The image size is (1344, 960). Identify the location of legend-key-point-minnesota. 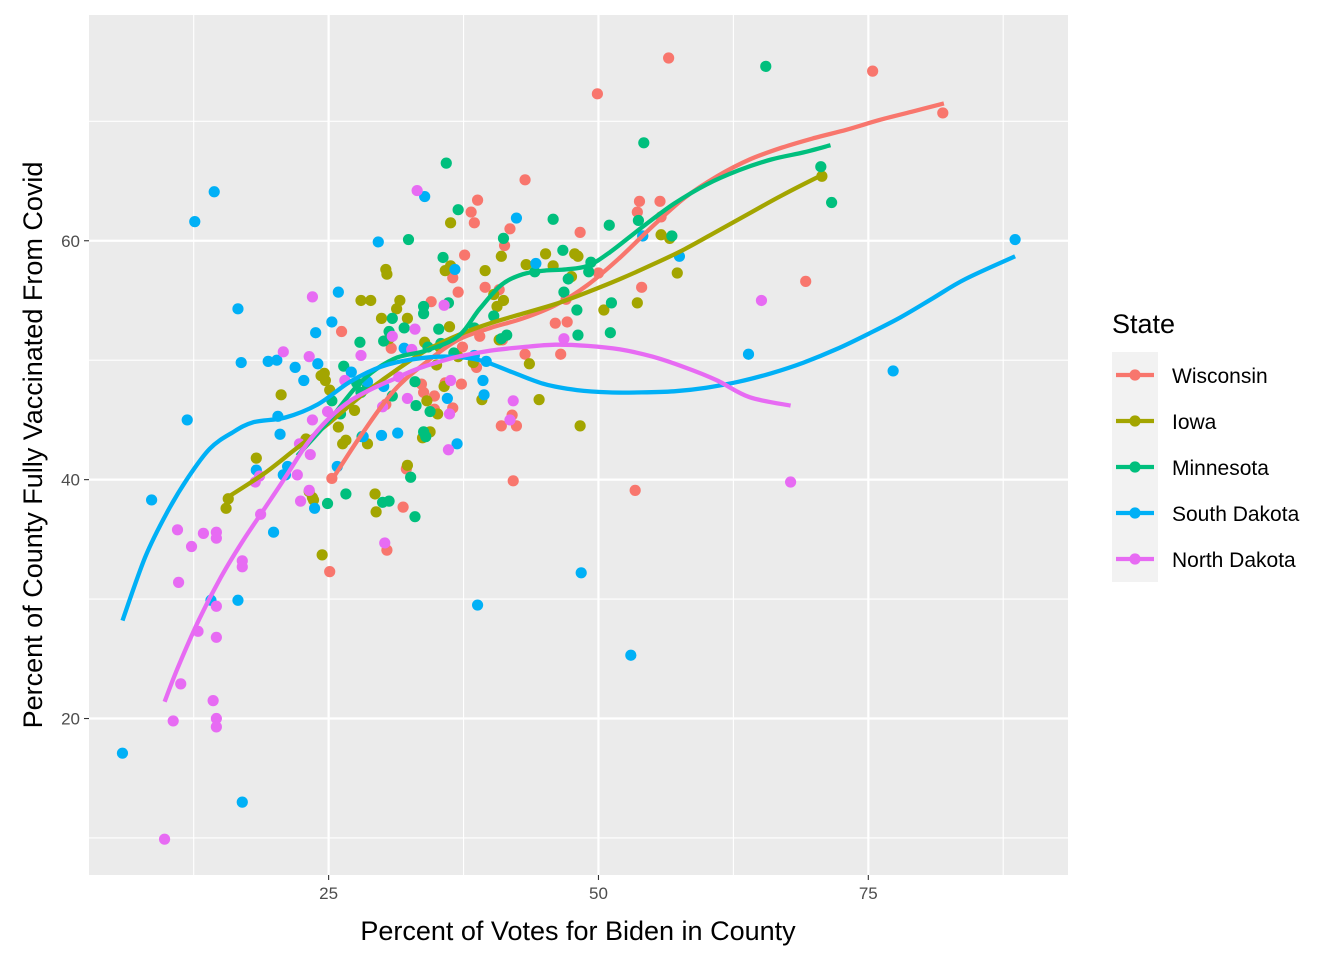
(1135, 467).